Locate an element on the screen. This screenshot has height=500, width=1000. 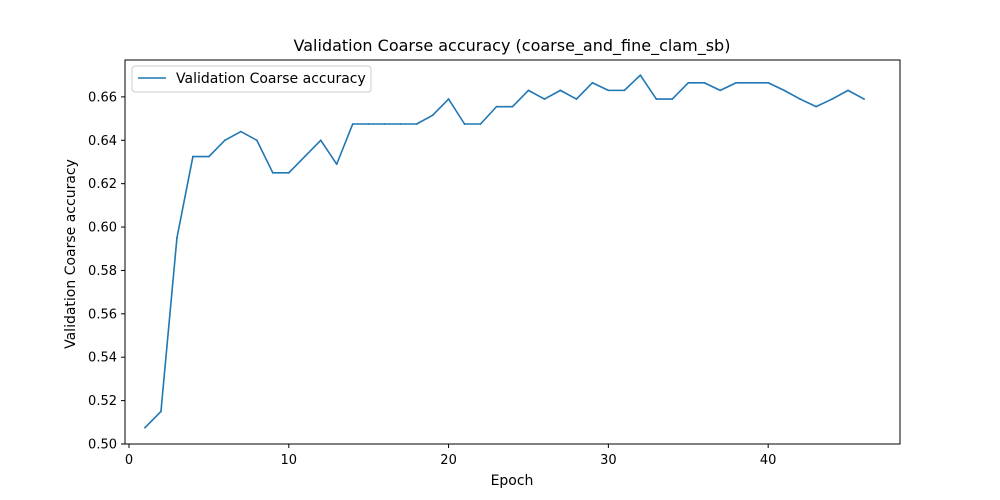
x-tick-label: 40 is located at coordinates (768, 460).